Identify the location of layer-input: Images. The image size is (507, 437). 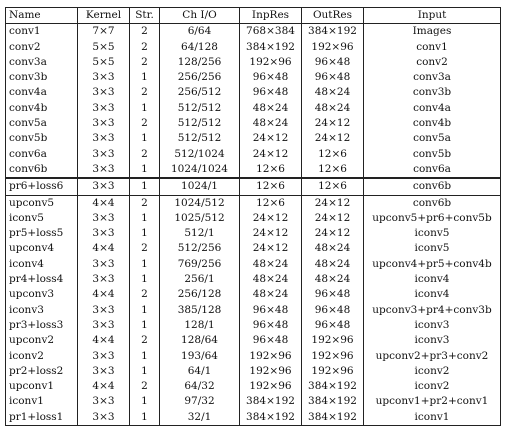
(432, 31).